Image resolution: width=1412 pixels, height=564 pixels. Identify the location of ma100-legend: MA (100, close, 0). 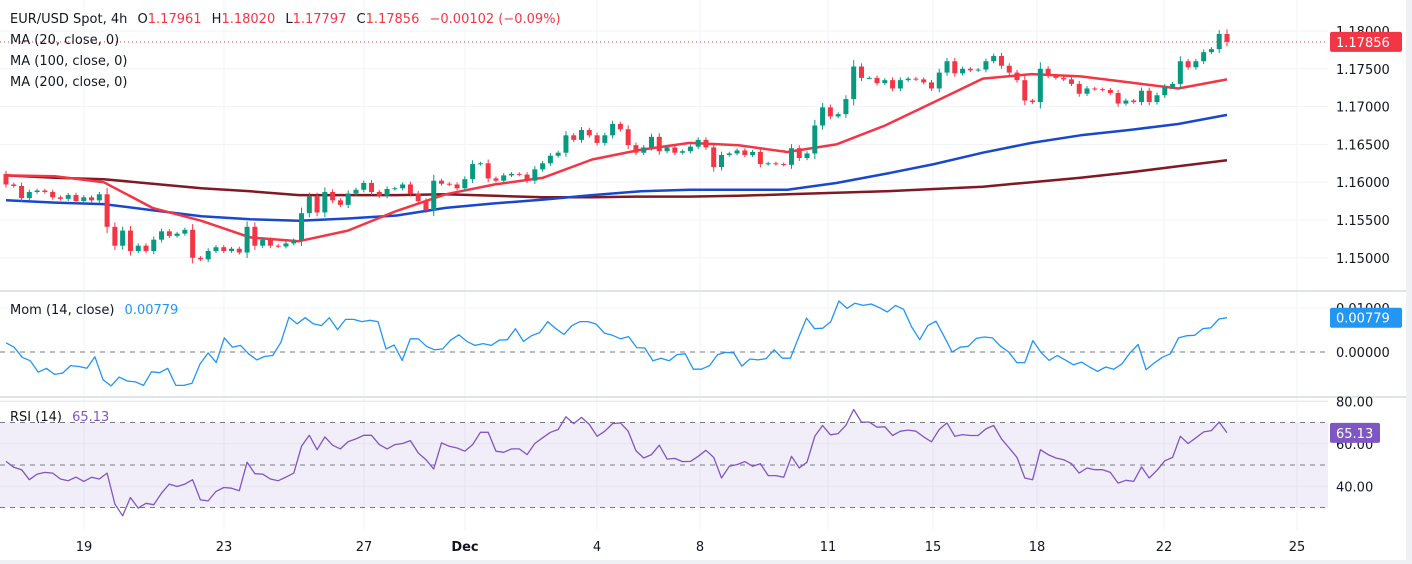
(69, 61).